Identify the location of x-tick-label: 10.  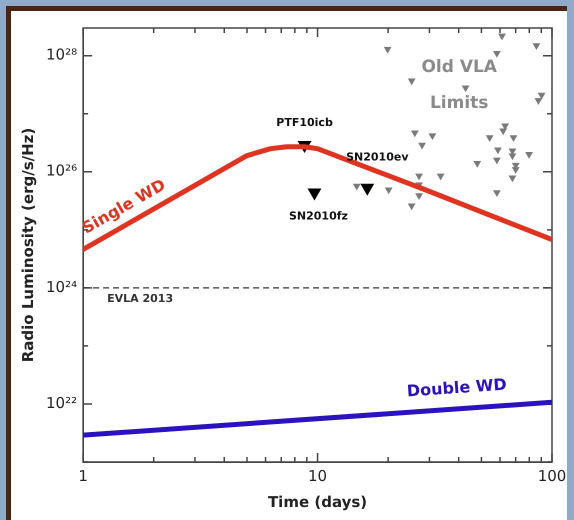
(318, 475).